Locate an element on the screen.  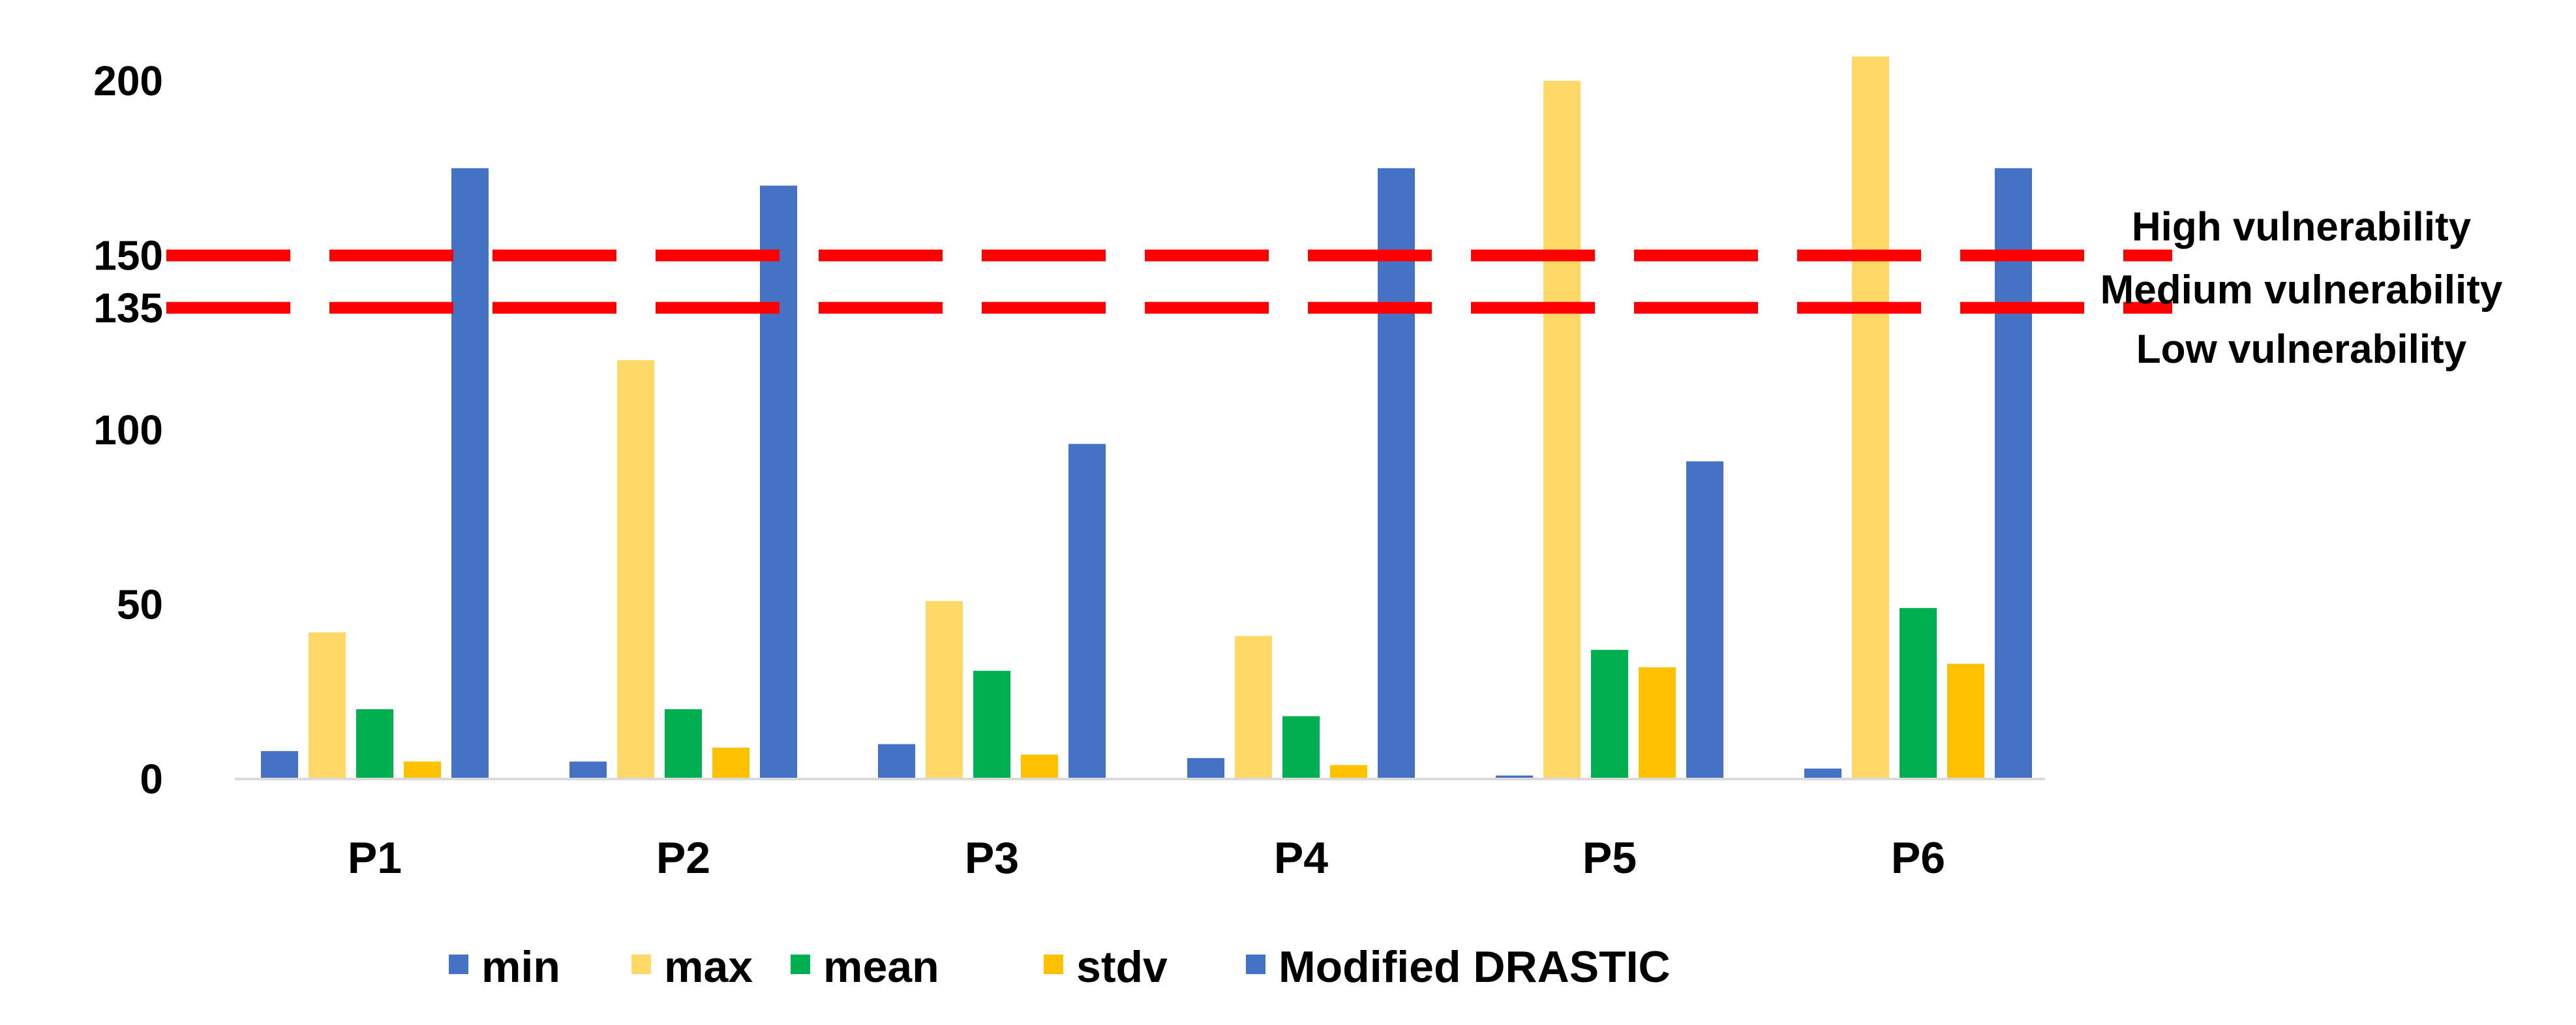
y-tick-label-50: 50 is located at coordinates (140, 604).